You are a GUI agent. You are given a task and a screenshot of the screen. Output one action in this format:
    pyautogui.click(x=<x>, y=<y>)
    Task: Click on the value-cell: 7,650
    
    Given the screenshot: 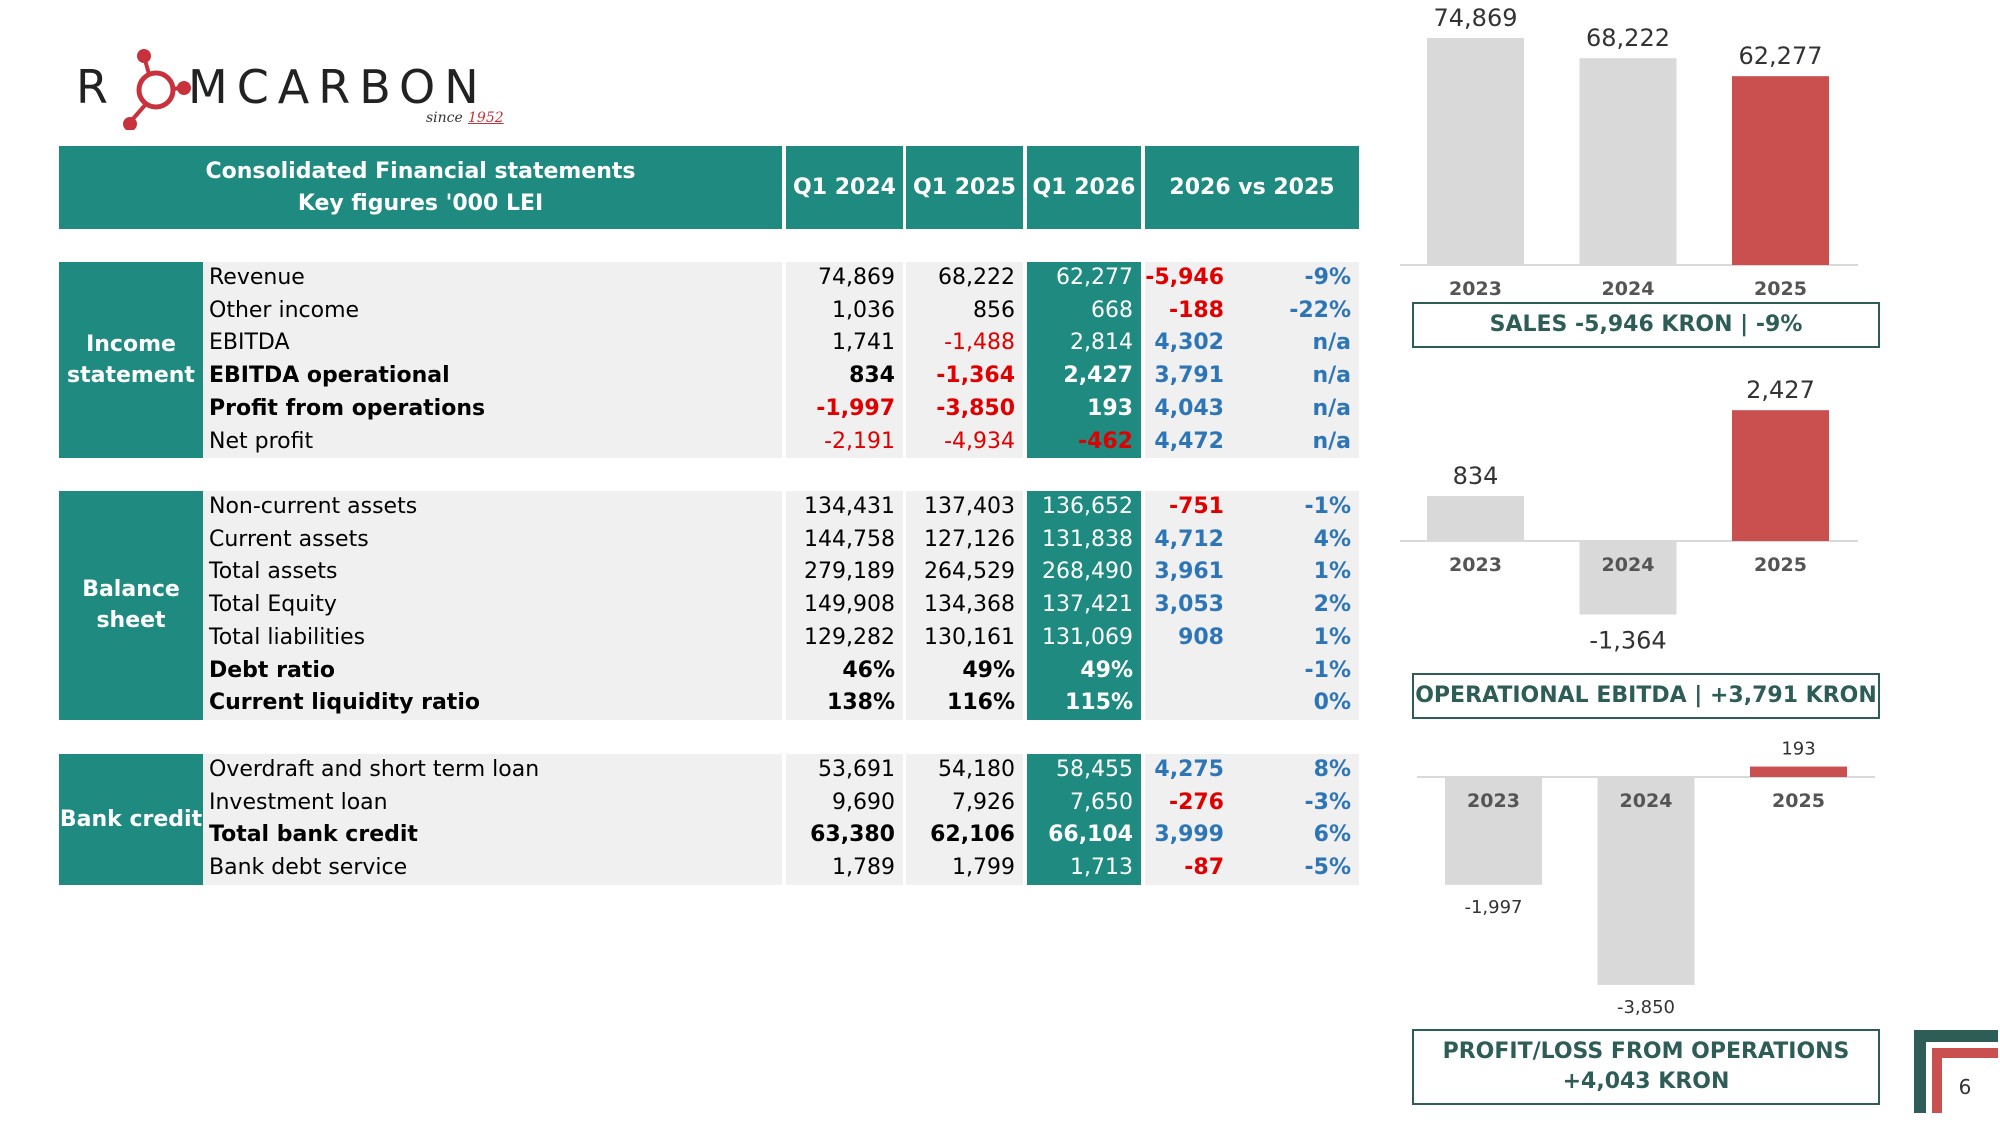 What is the action you would take?
    pyautogui.click(x=1101, y=802)
    